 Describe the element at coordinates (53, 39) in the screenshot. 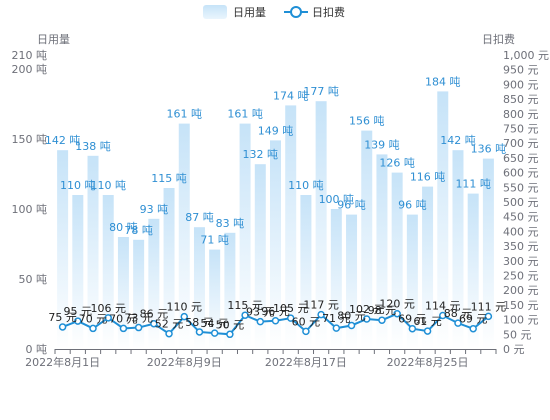

I see `left-axis-title: 日用量` at that location.